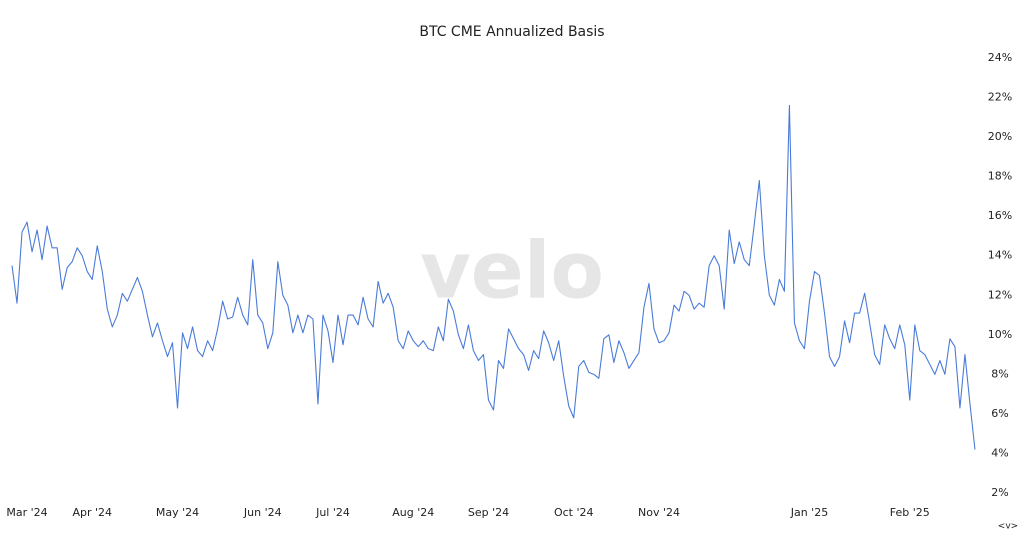  What do you see at coordinates (332, 512) in the screenshot?
I see `x-tick-label: Jul '24` at bounding box center [332, 512].